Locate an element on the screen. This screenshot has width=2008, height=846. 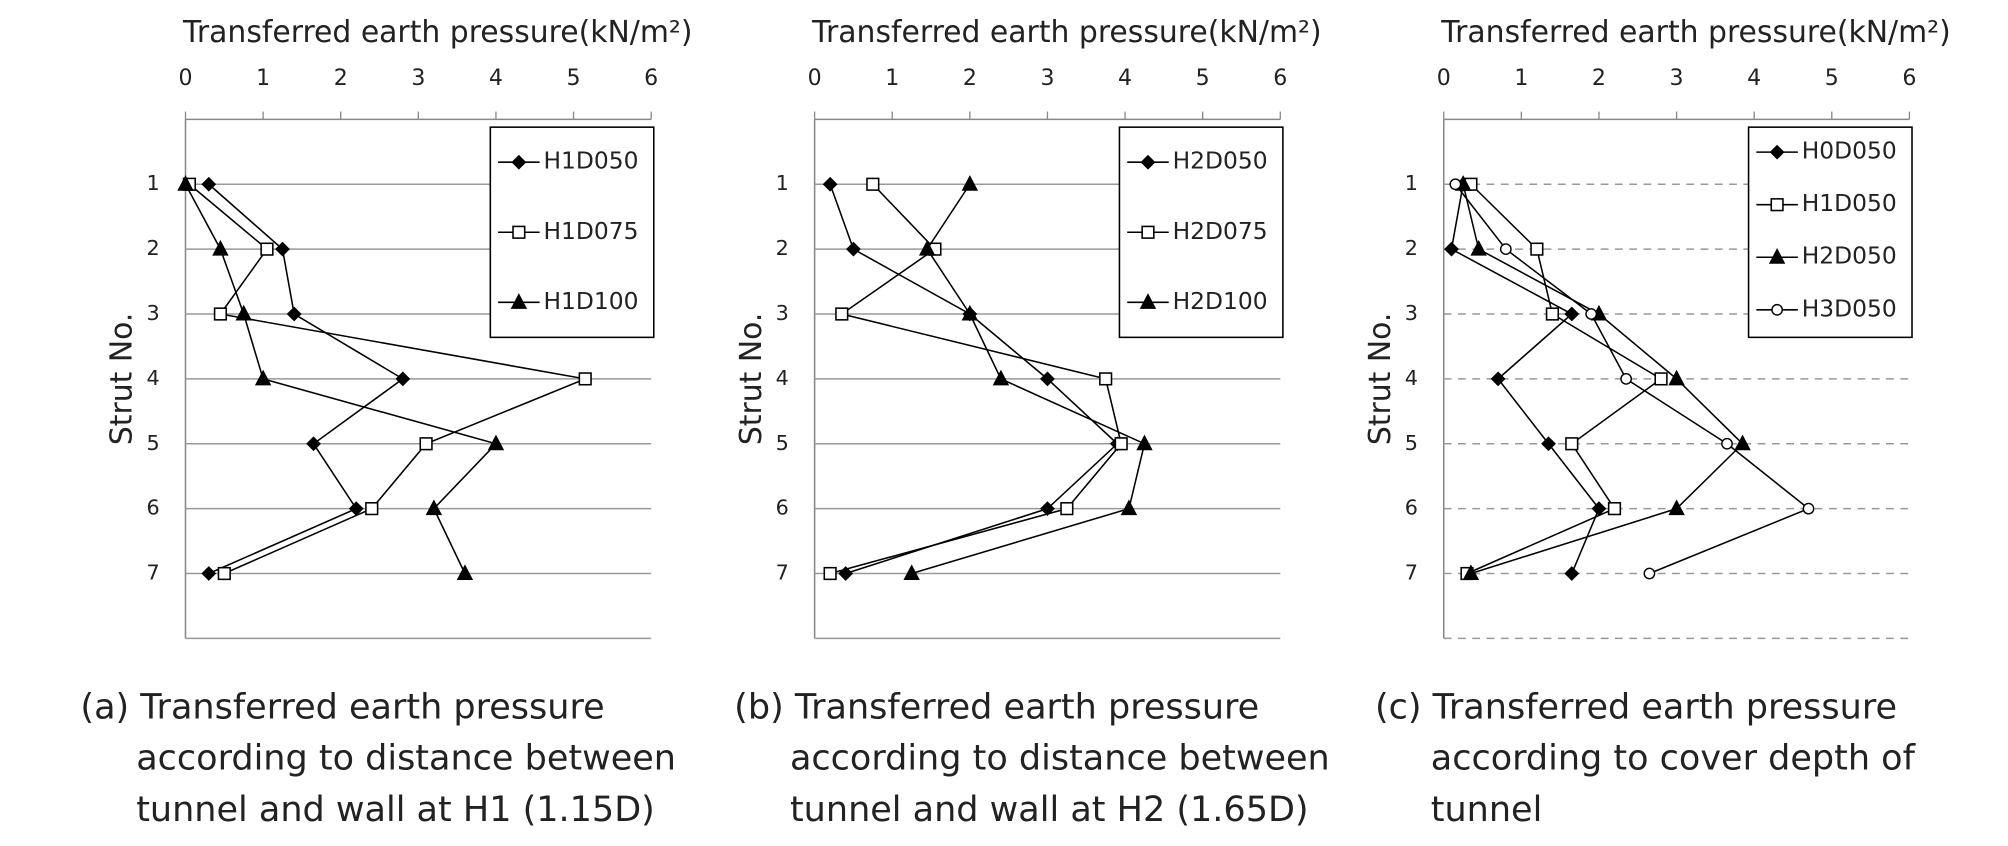
caption: tunnel is located at coordinates (1487, 809).